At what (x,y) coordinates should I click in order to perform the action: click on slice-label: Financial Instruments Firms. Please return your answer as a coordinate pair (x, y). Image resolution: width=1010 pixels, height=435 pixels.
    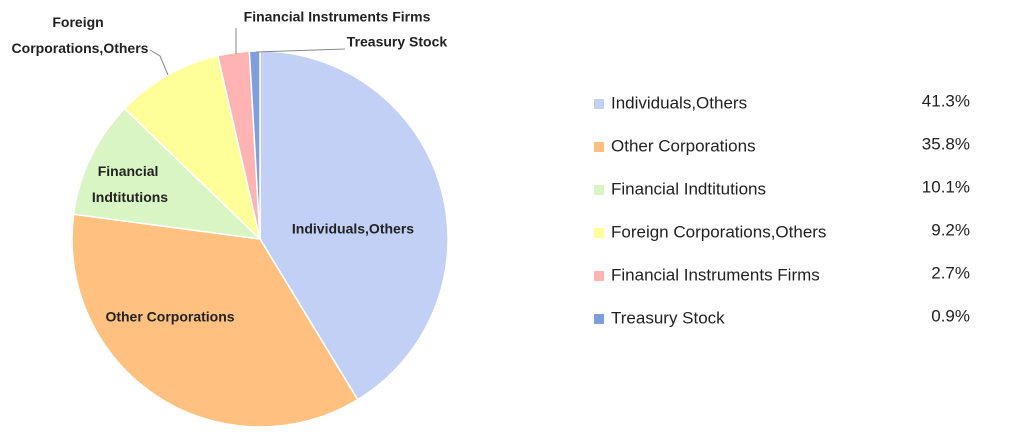
    Looking at the image, I should click on (337, 17).